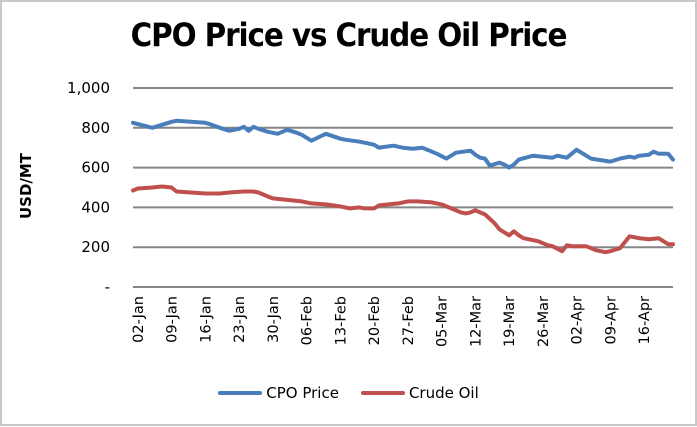 The height and width of the screenshot is (427, 697). I want to click on legend-label-crude: Crude Oil, so click(443, 393).